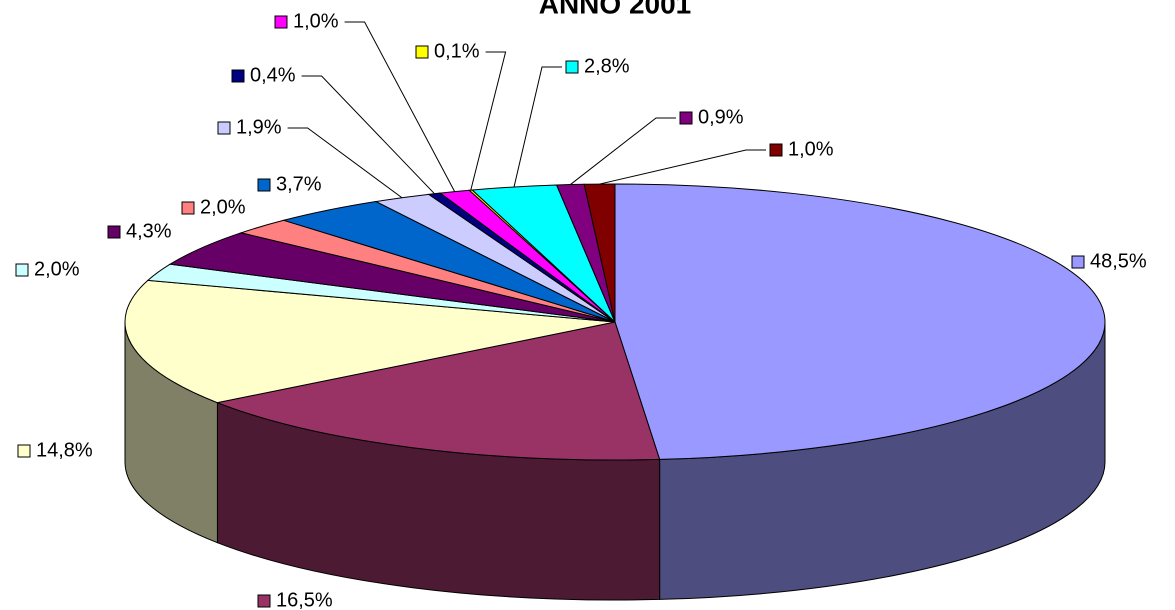 The width and height of the screenshot is (1175, 610). Describe the element at coordinates (304, 599) in the screenshot. I see `data-label: 16,5%` at that location.